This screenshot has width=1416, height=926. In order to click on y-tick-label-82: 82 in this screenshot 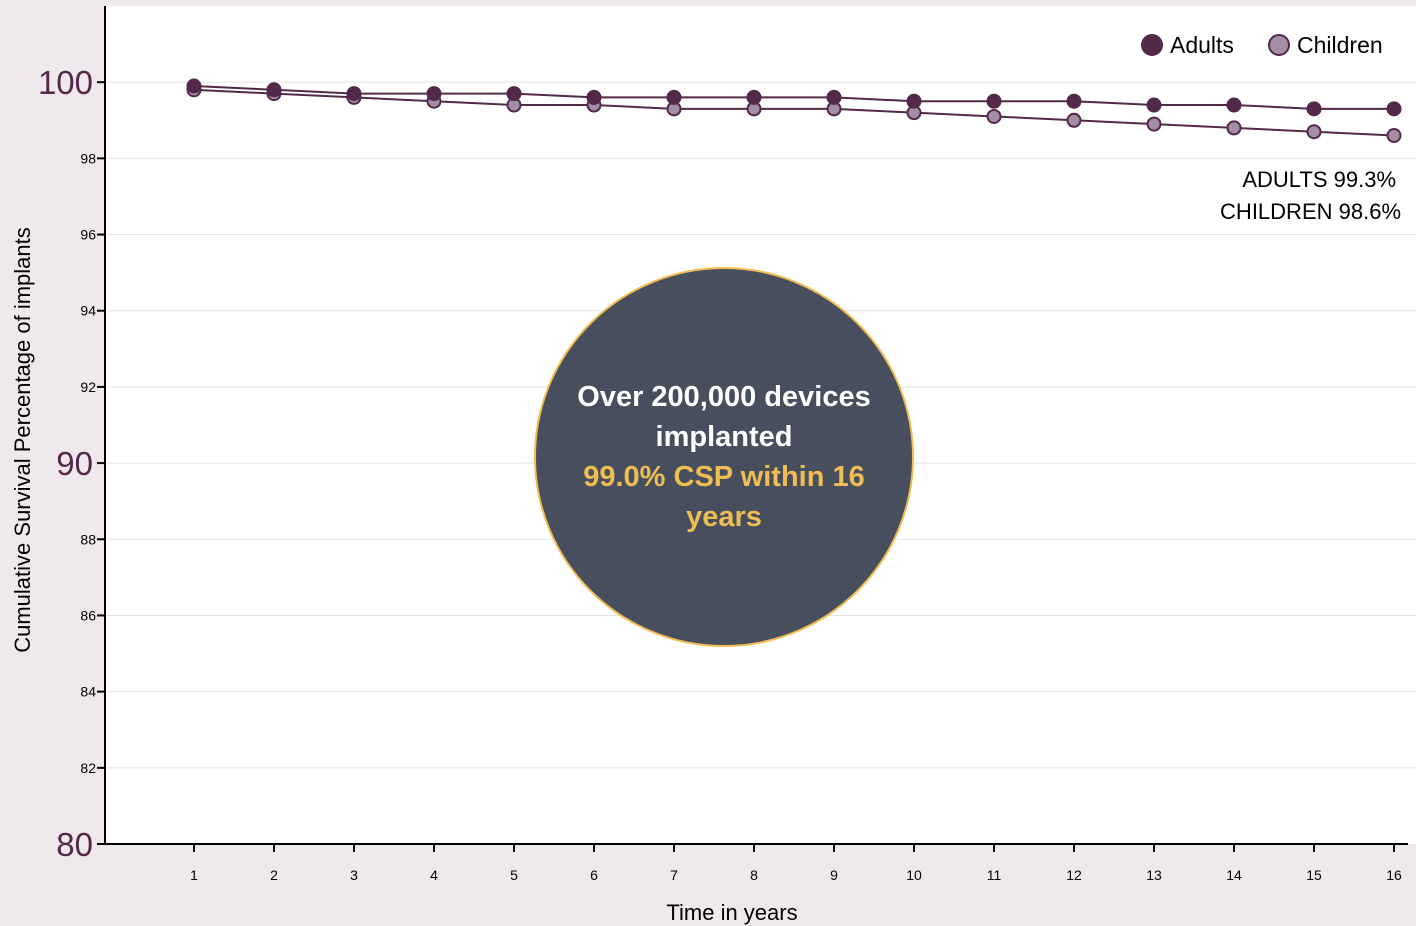, I will do `click(88, 768)`.